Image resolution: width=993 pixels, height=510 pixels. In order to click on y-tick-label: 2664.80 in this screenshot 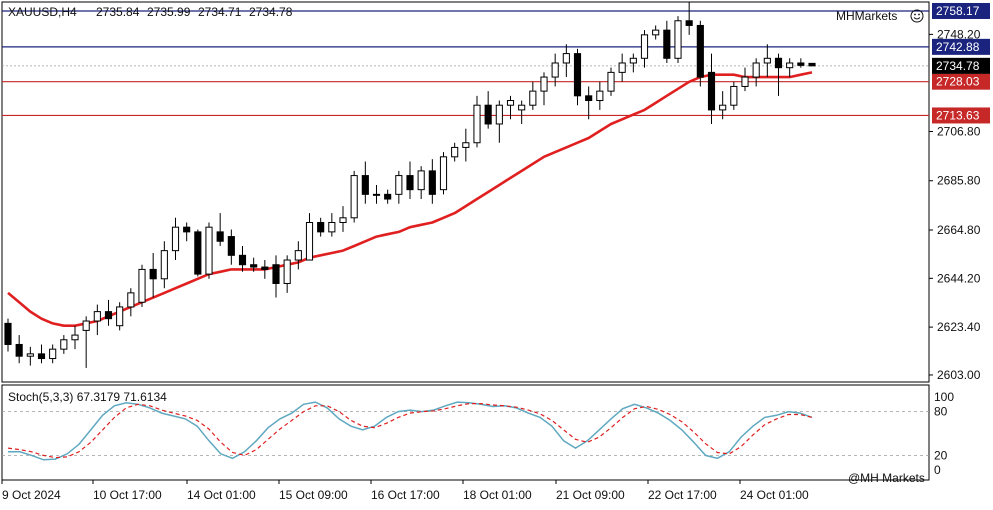, I will do `click(959, 230)`.